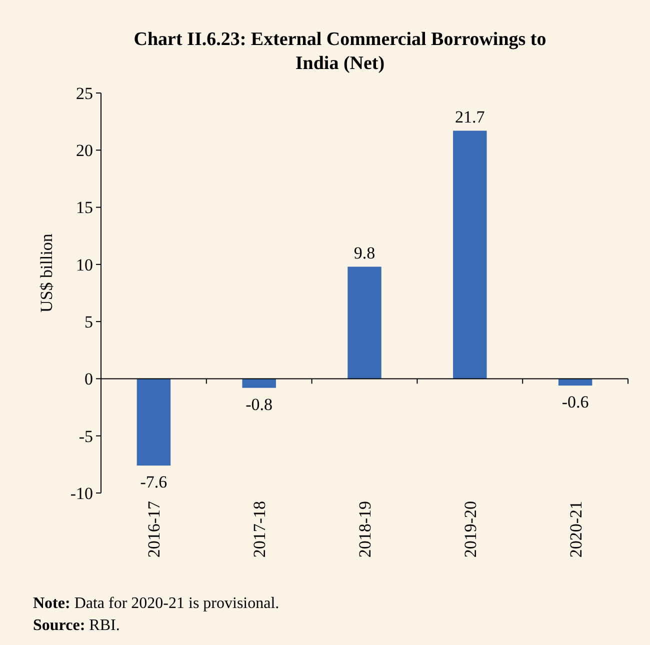  Describe the element at coordinates (84, 93) in the screenshot. I see `y-tick-label: 25` at that location.